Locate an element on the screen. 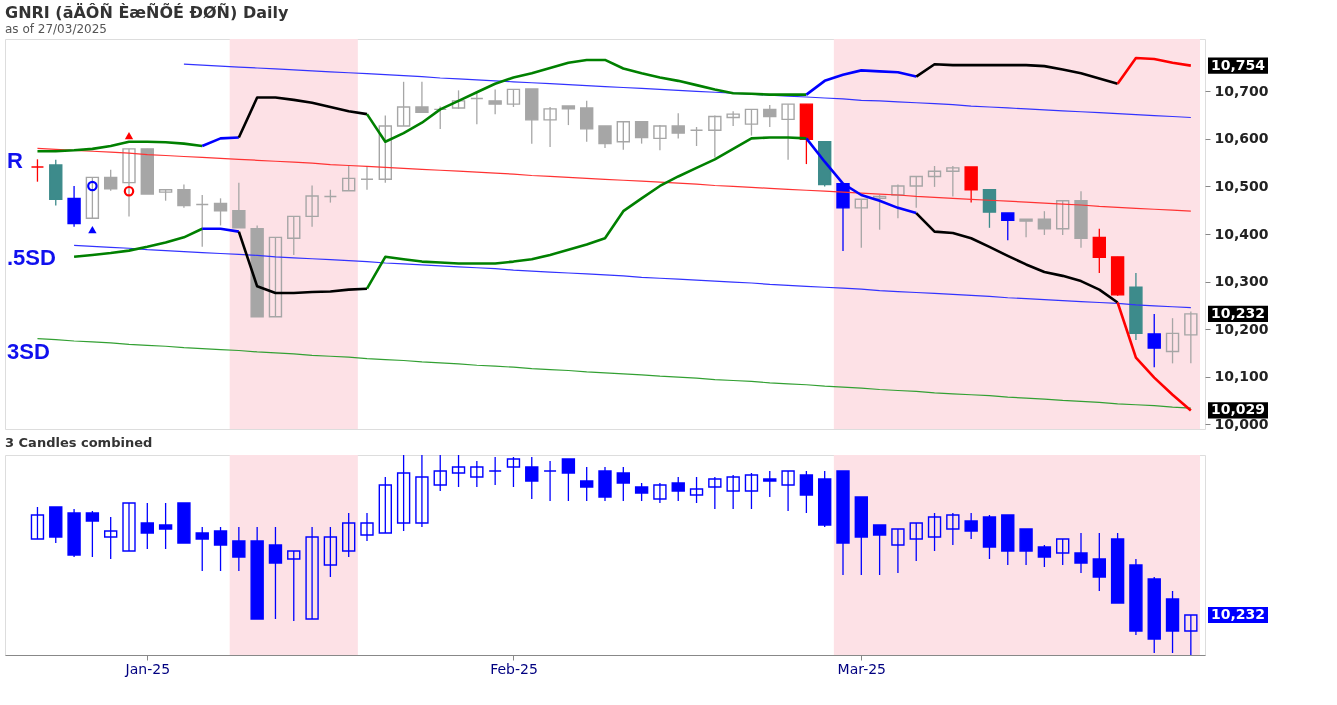 The width and height of the screenshot is (1337, 705). chart-title: 3 Candles combined is located at coordinates (79, 443).